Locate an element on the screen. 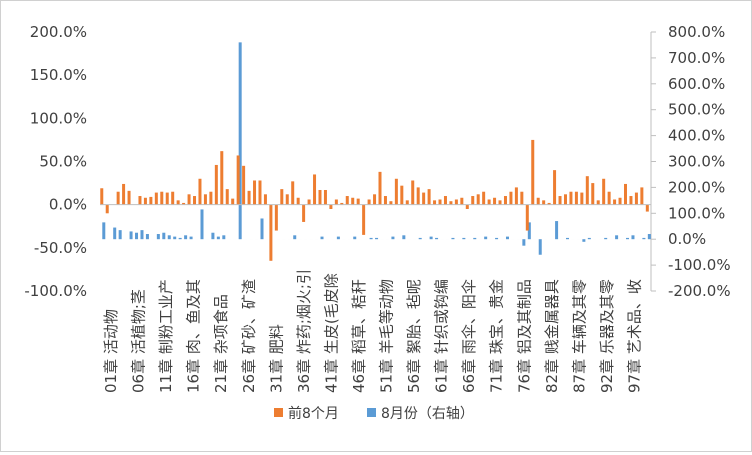  left-y-tick-label: 0.0% is located at coordinates (68, 205).